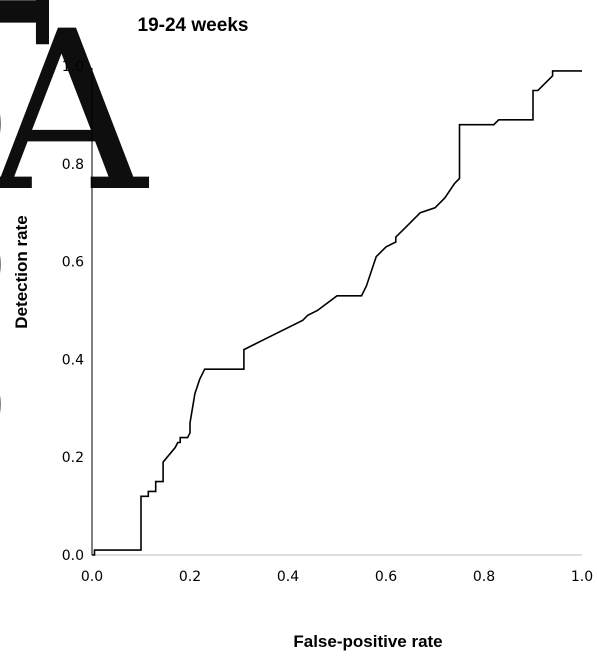 This screenshot has width=597, height=657. I want to click on y-tick-label: 0.6, so click(73, 263).